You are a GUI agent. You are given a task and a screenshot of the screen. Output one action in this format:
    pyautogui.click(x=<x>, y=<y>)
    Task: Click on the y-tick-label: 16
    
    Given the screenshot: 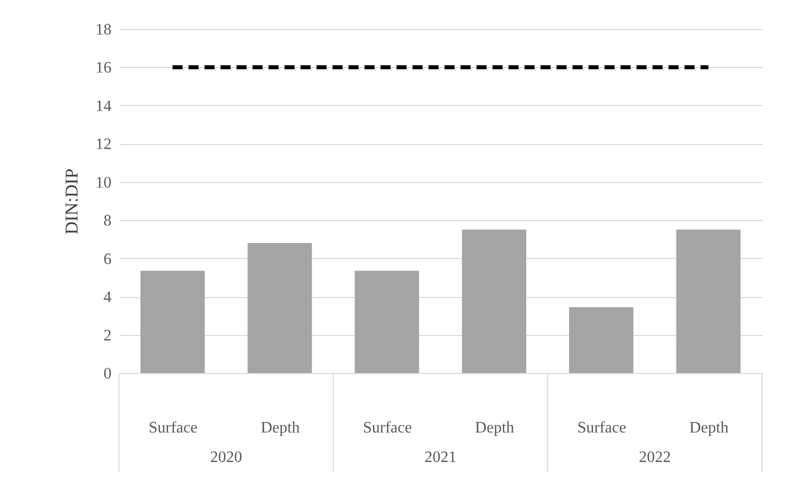 What is the action you would take?
    pyautogui.click(x=104, y=68)
    